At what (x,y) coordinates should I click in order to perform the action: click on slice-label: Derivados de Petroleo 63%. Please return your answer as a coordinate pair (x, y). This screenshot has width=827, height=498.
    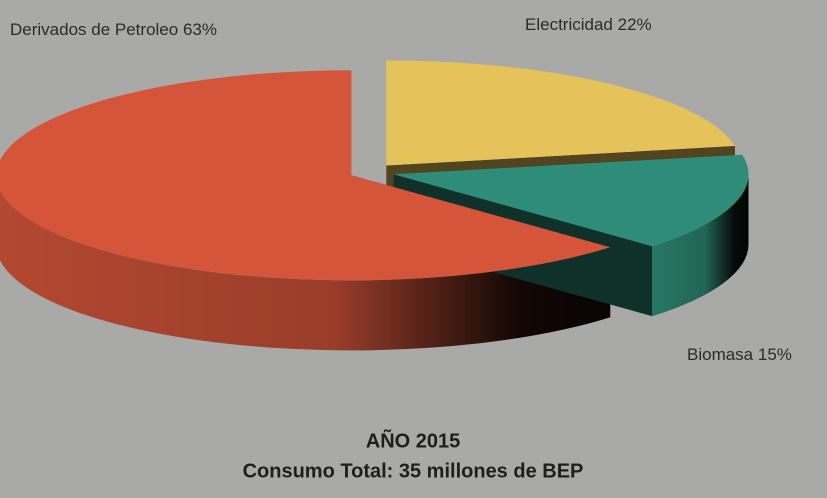
    Looking at the image, I should click on (113, 29).